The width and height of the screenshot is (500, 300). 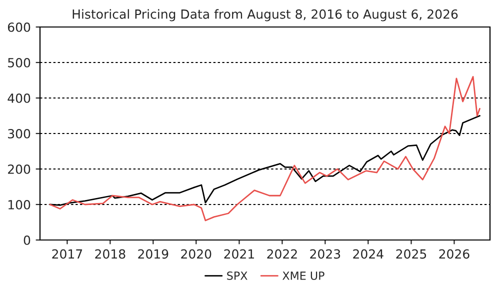 I want to click on x-tick-label: 2018, so click(x=110, y=254).